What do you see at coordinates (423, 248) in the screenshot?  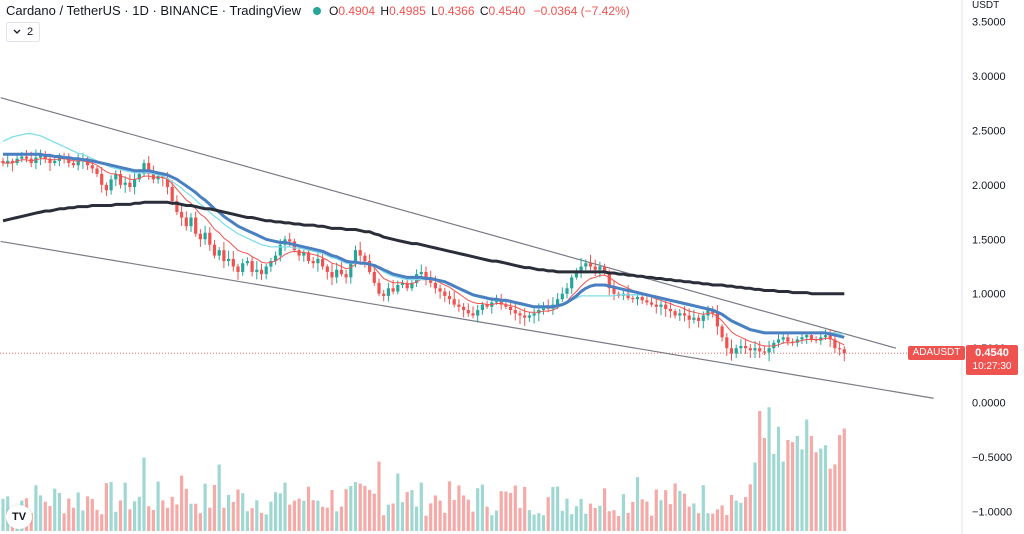 I see `ma-black-line` at bounding box center [423, 248].